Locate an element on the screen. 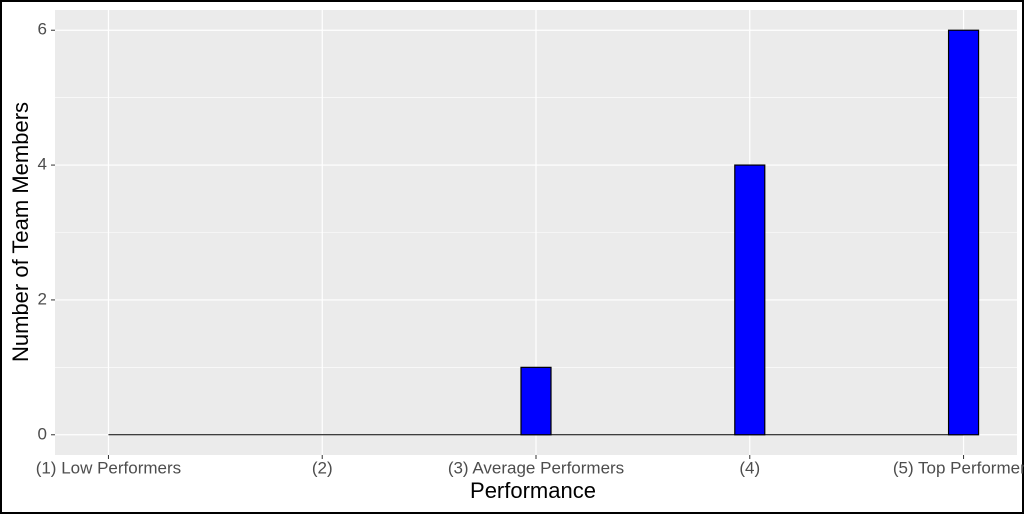 Image resolution: width=1024 pixels, height=514 pixels. y-tick-label: 4 is located at coordinates (42, 164).